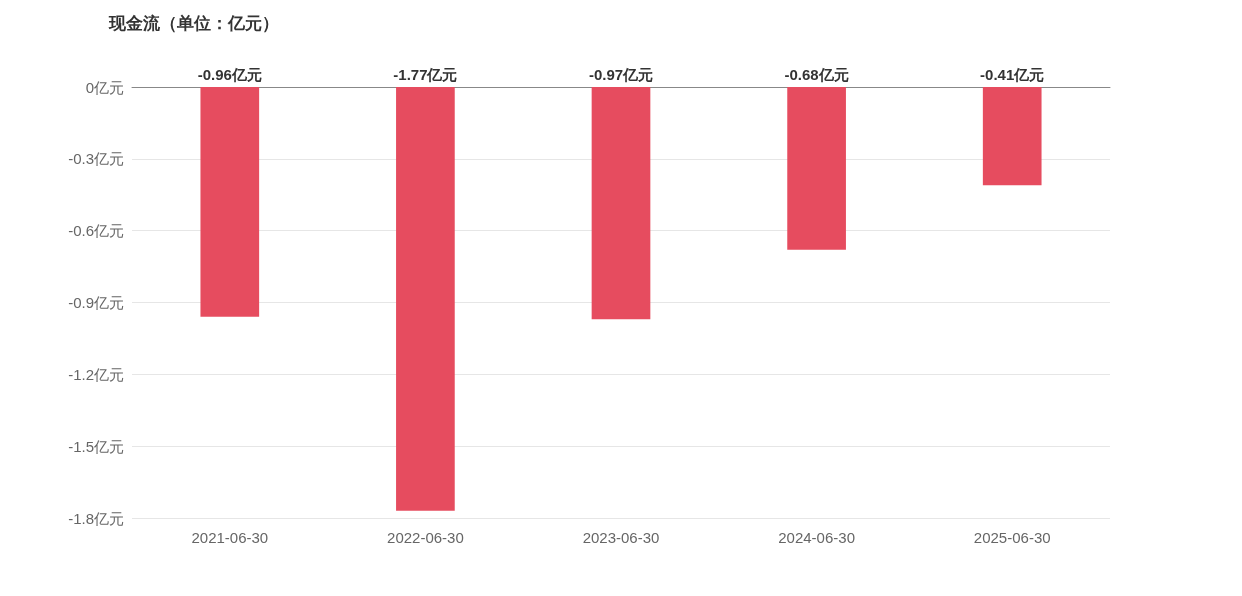 The image size is (1242, 596). I want to click on x-tick-label: 2022-06-30, so click(425, 537).